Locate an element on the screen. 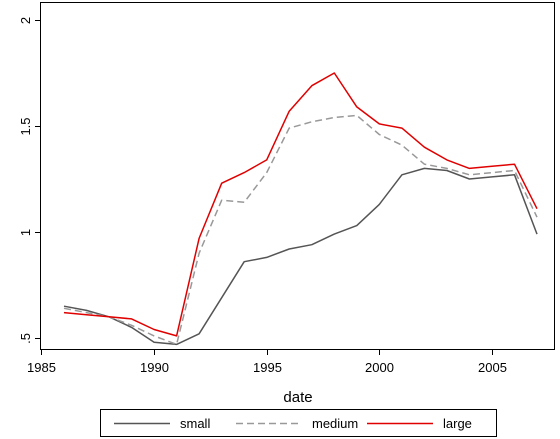 The image size is (560, 439). x-tick-label: 1995 is located at coordinates (267, 367).